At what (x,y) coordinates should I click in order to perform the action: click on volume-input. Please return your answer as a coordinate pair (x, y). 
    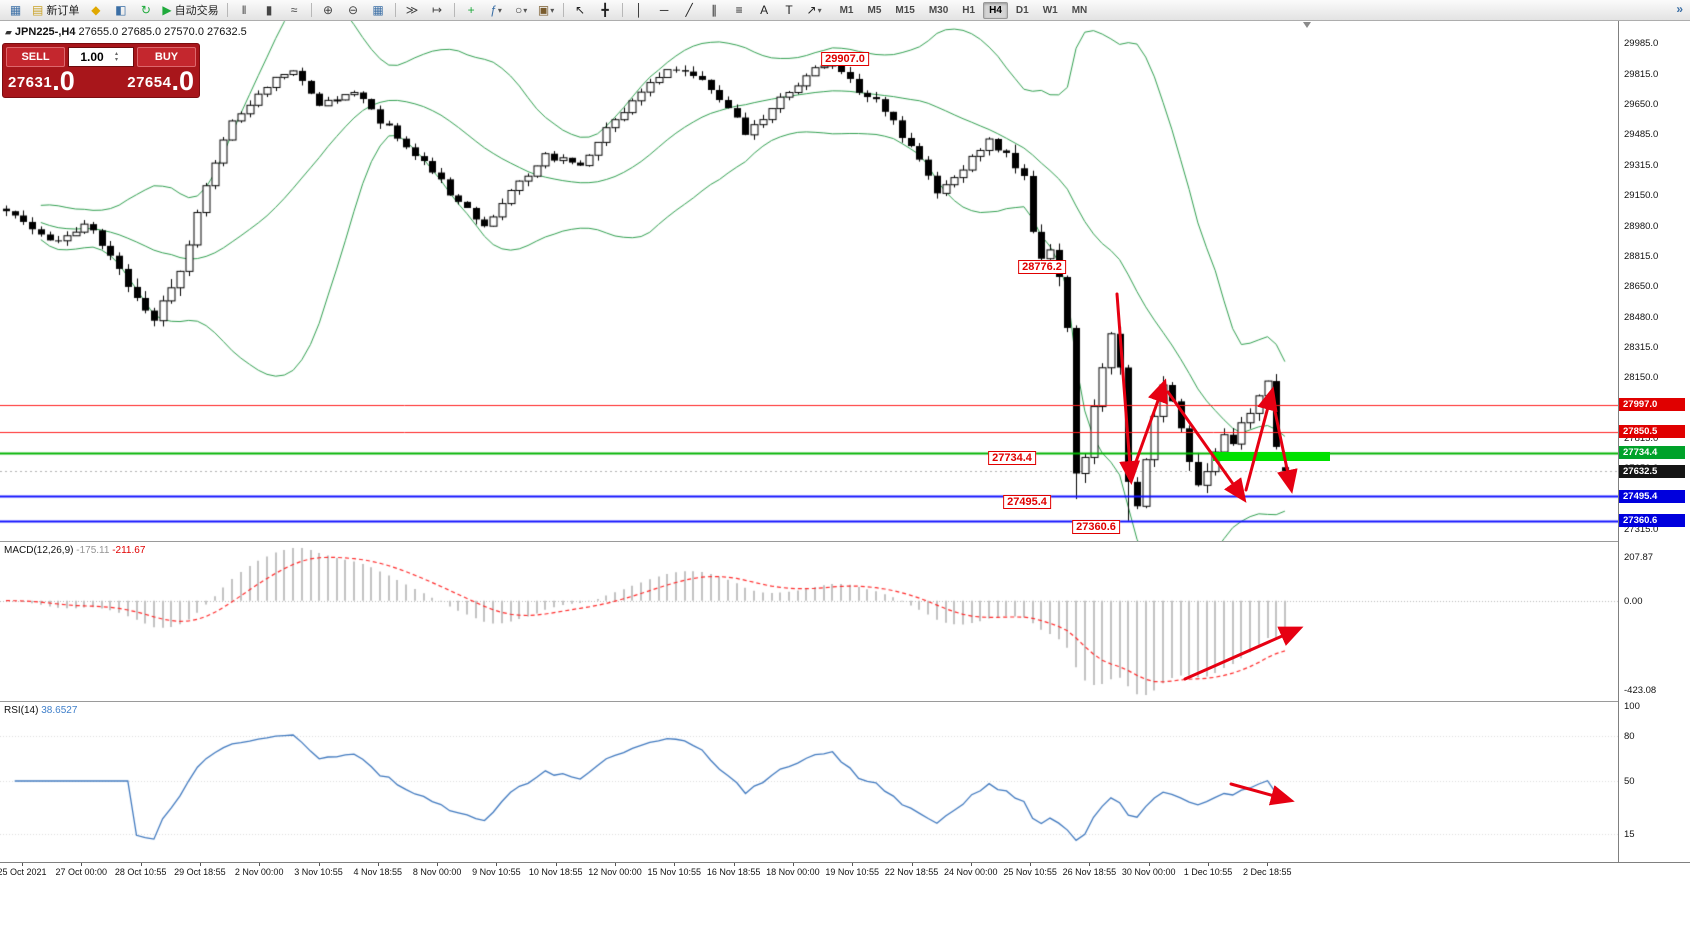
    Looking at the image, I should click on (92, 57).